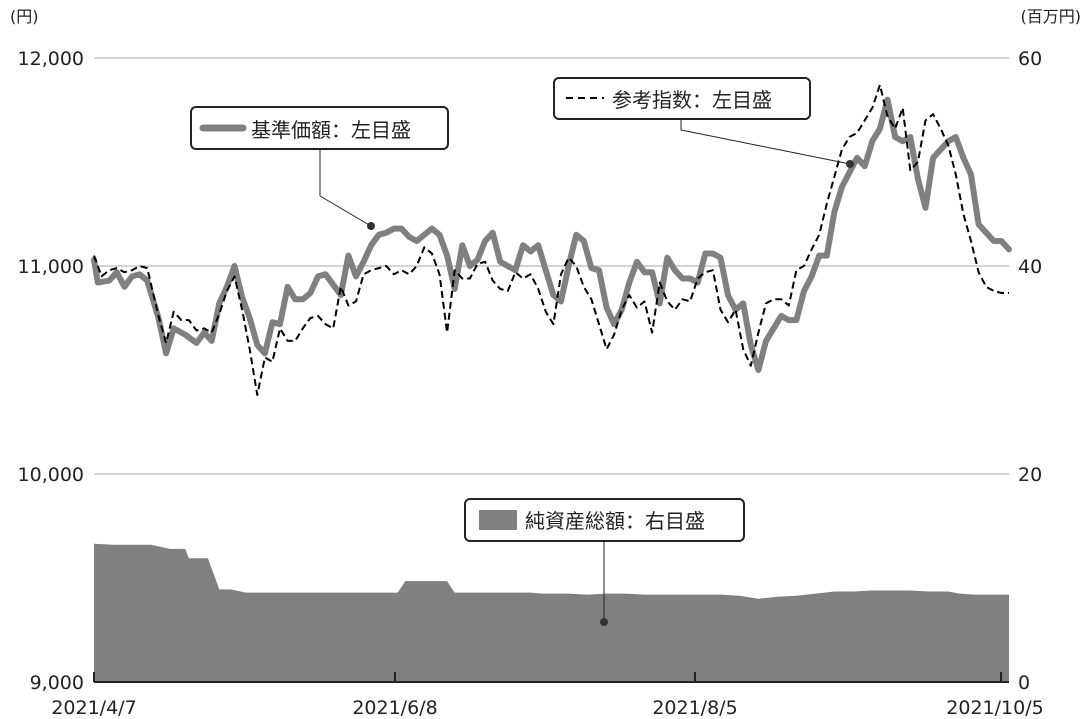  What do you see at coordinates (615, 521) in the screenshot?
I see `legend-label-assets: 純資産総額：右目盛` at bounding box center [615, 521].